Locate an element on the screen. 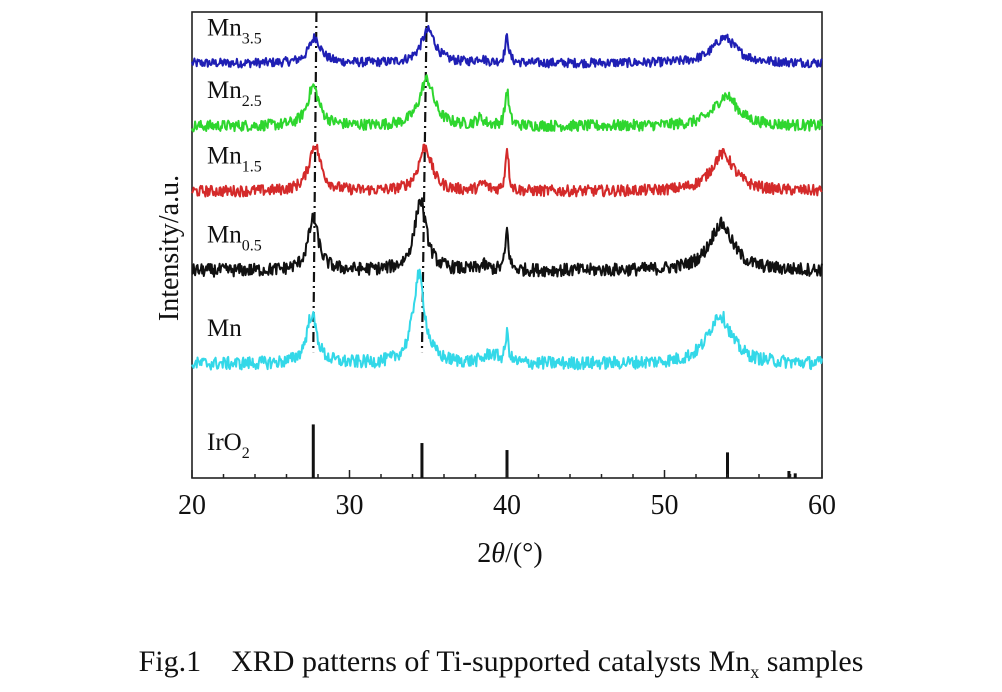  x-axis-title: 2θ/(°) is located at coordinates (509, 553).